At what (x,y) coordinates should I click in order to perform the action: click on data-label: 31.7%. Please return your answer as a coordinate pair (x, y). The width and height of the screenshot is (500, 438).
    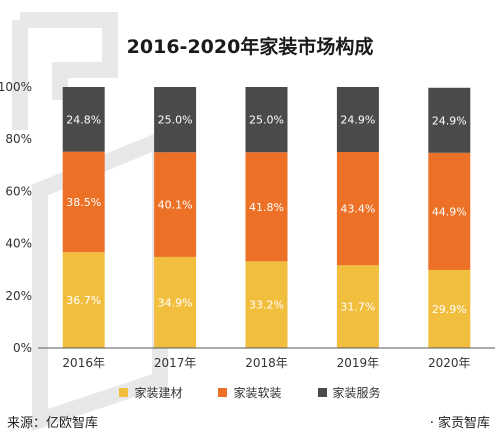
    Looking at the image, I should click on (357, 307).